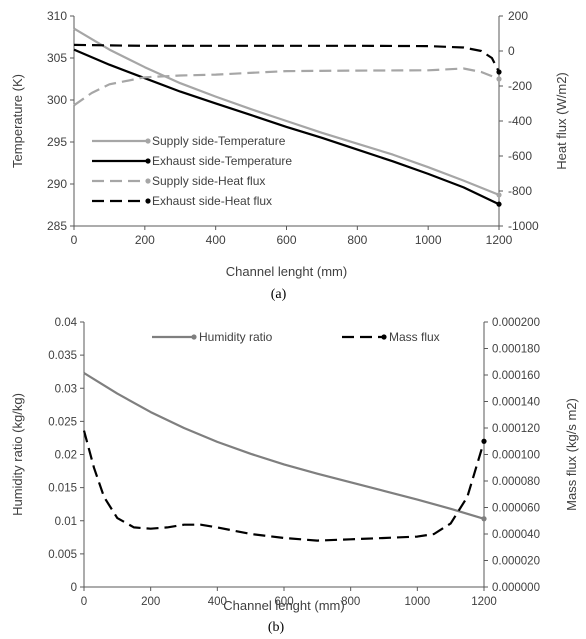 The image size is (586, 639). Describe the element at coordinates (516, 376) in the screenshot. I see `y2-tick-label: 0.000160` at that location.